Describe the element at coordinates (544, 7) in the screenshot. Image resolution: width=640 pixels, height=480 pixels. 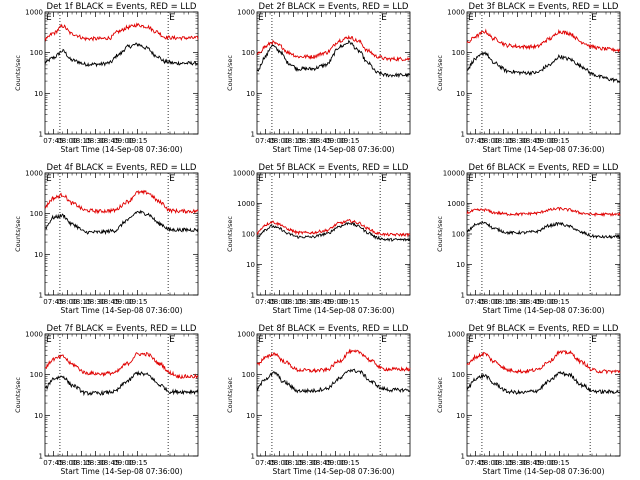
I see `chart-title: Det 3f BLACK = Events, RED = LLD` at that location.